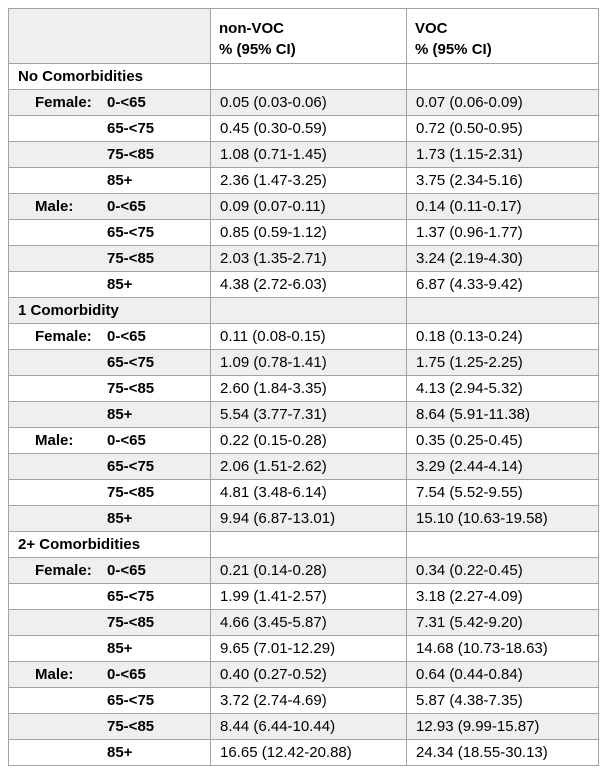 The image size is (611, 784). I want to click on voc-value-cell: 0.34 (0.22-0.45), so click(502, 570).